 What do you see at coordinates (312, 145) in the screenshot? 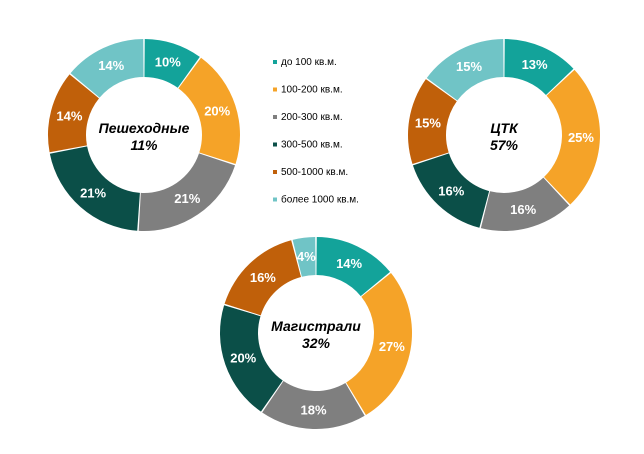
I see `legend-label: 300-500 кв.м.` at bounding box center [312, 145].